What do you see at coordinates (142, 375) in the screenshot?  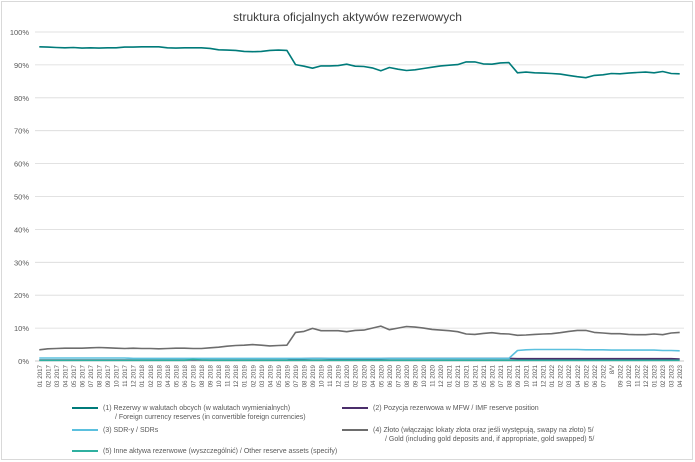 I see `x-tick-label: 01 2018` at bounding box center [142, 375].